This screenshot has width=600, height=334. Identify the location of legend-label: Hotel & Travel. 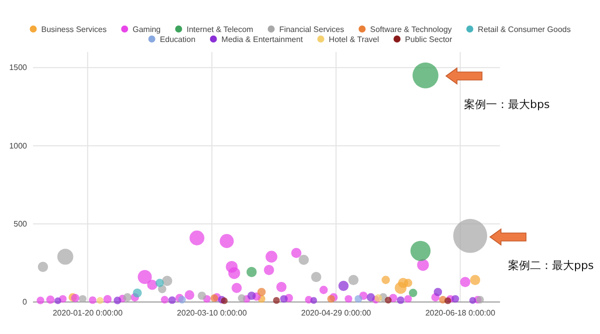
(354, 39).